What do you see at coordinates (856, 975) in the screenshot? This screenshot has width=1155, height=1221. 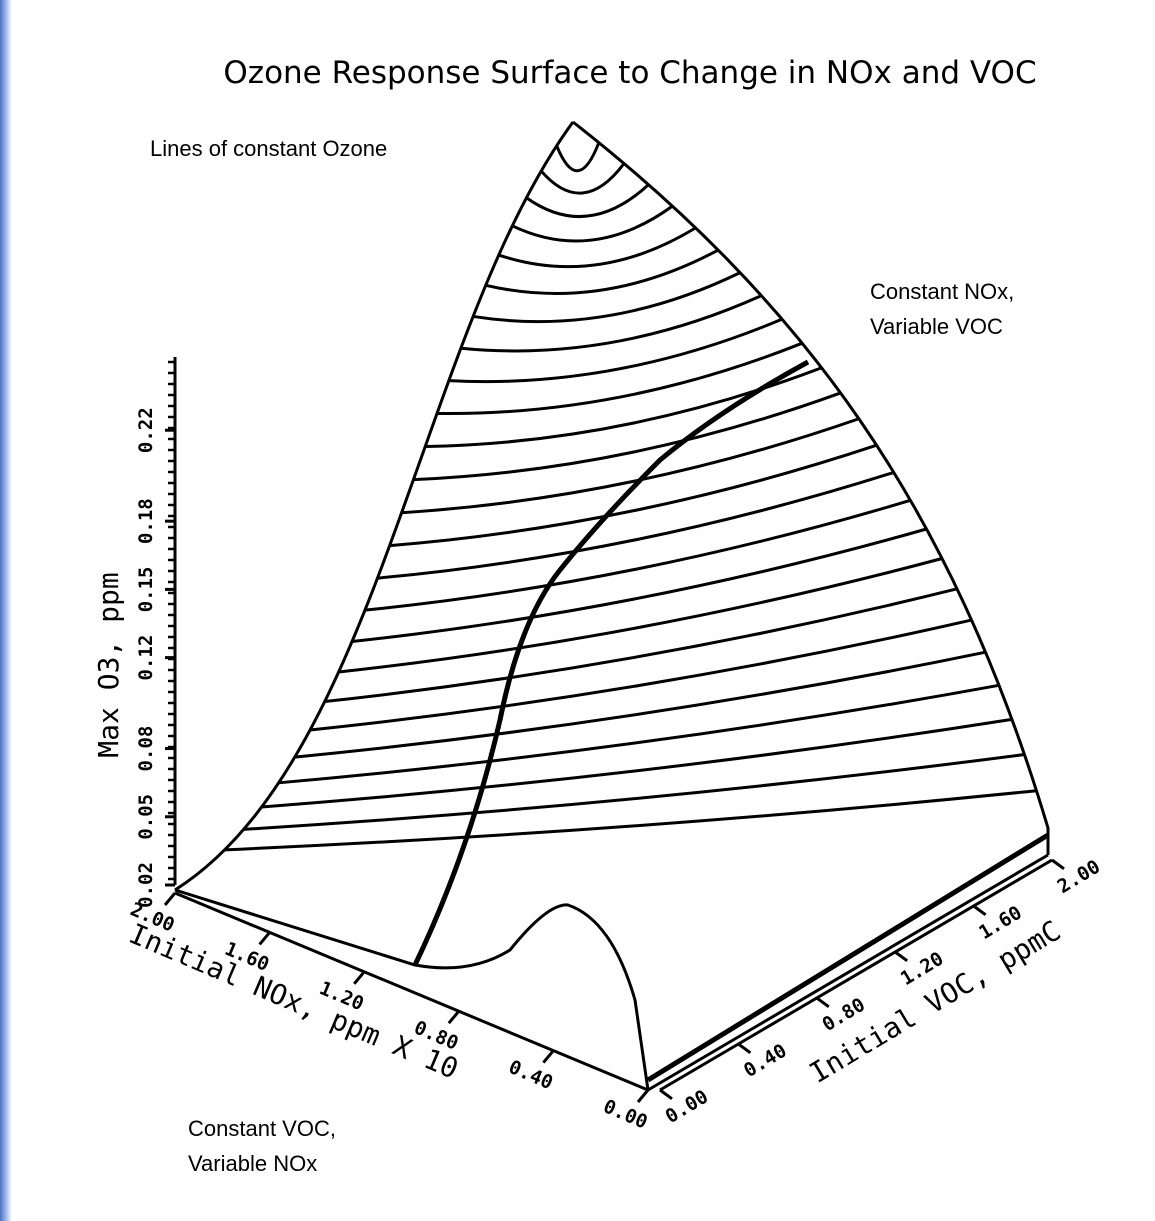 I see `y-axis` at bounding box center [856, 975].